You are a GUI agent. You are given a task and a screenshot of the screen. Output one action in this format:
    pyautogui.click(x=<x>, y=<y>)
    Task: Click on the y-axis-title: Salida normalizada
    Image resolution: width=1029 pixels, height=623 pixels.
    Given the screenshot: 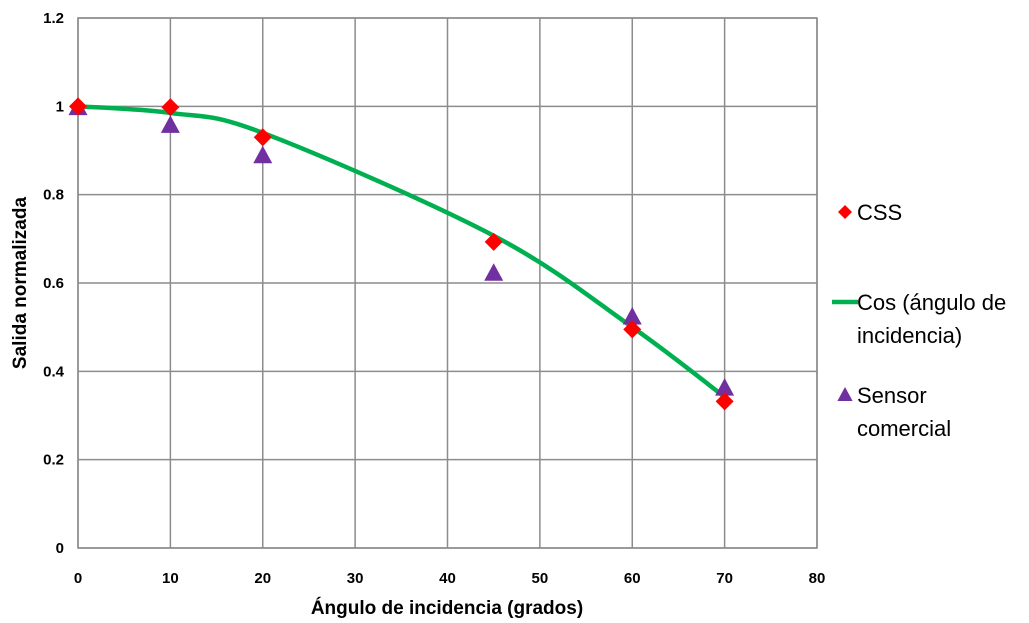 What is the action you would take?
    pyautogui.click(x=20, y=283)
    